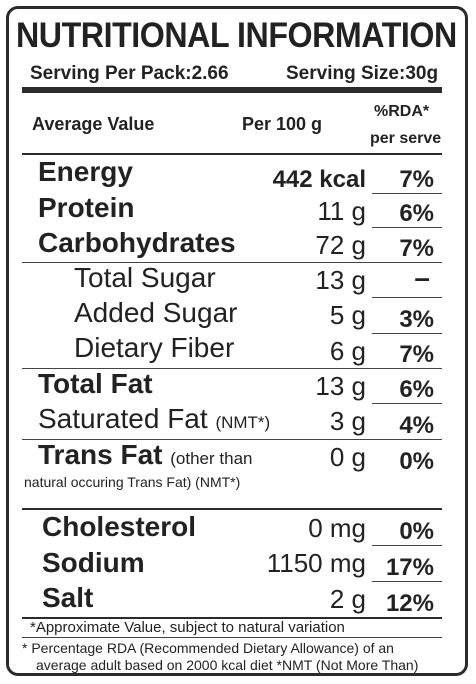  I want to click on trans-fat-note-line2: natural occuring Trans Fat) (NMT*), so click(132, 482).